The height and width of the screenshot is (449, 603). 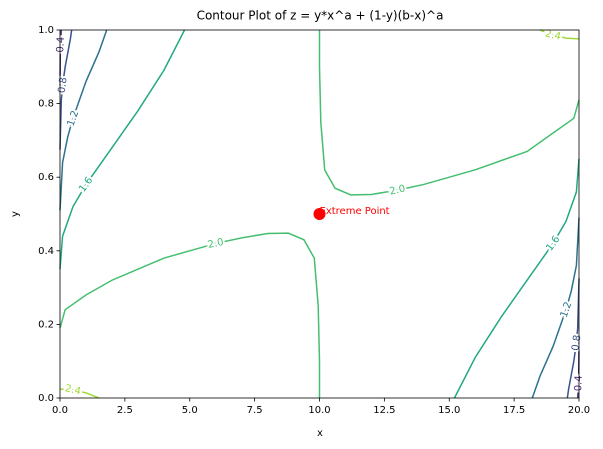 I want to click on x-tick-label: 5.0, so click(x=190, y=410).